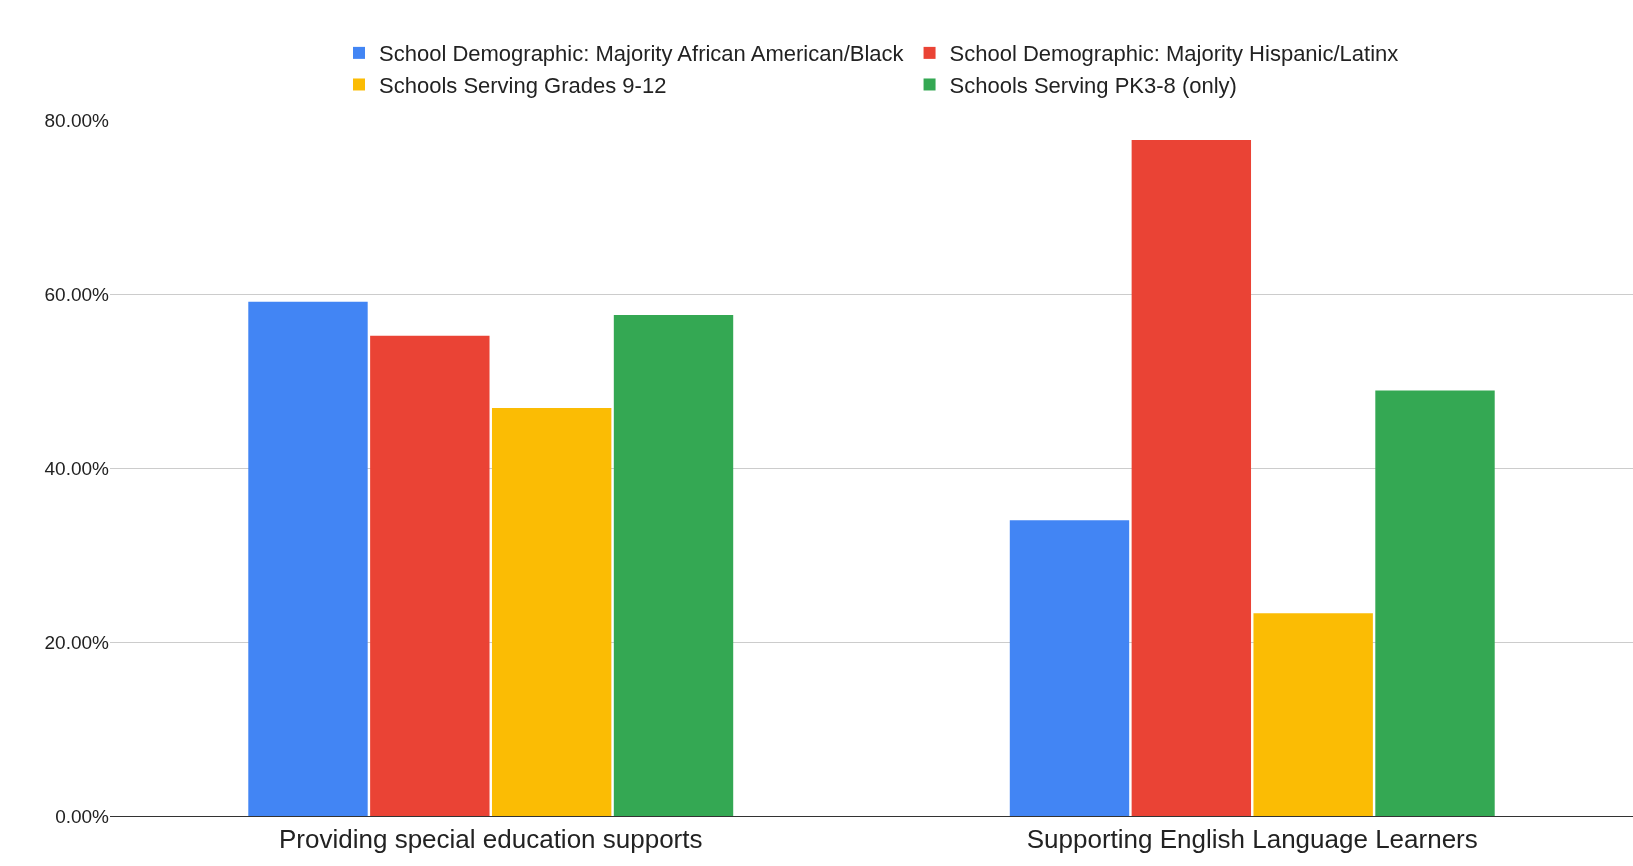  Describe the element at coordinates (77, 642) in the screenshot. I see `y-tick-label: 20.00%` at that location.